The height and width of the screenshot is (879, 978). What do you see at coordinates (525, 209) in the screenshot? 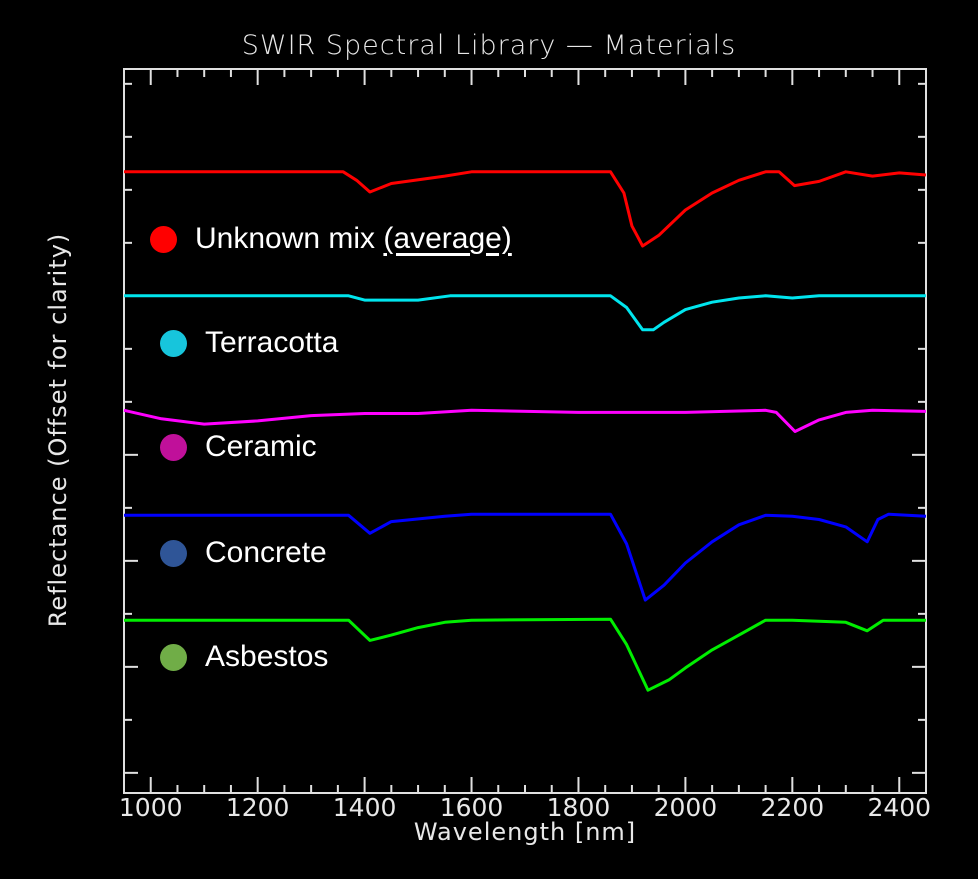
I see `series-line-unknown-mix` at bounding box center [525, 209].